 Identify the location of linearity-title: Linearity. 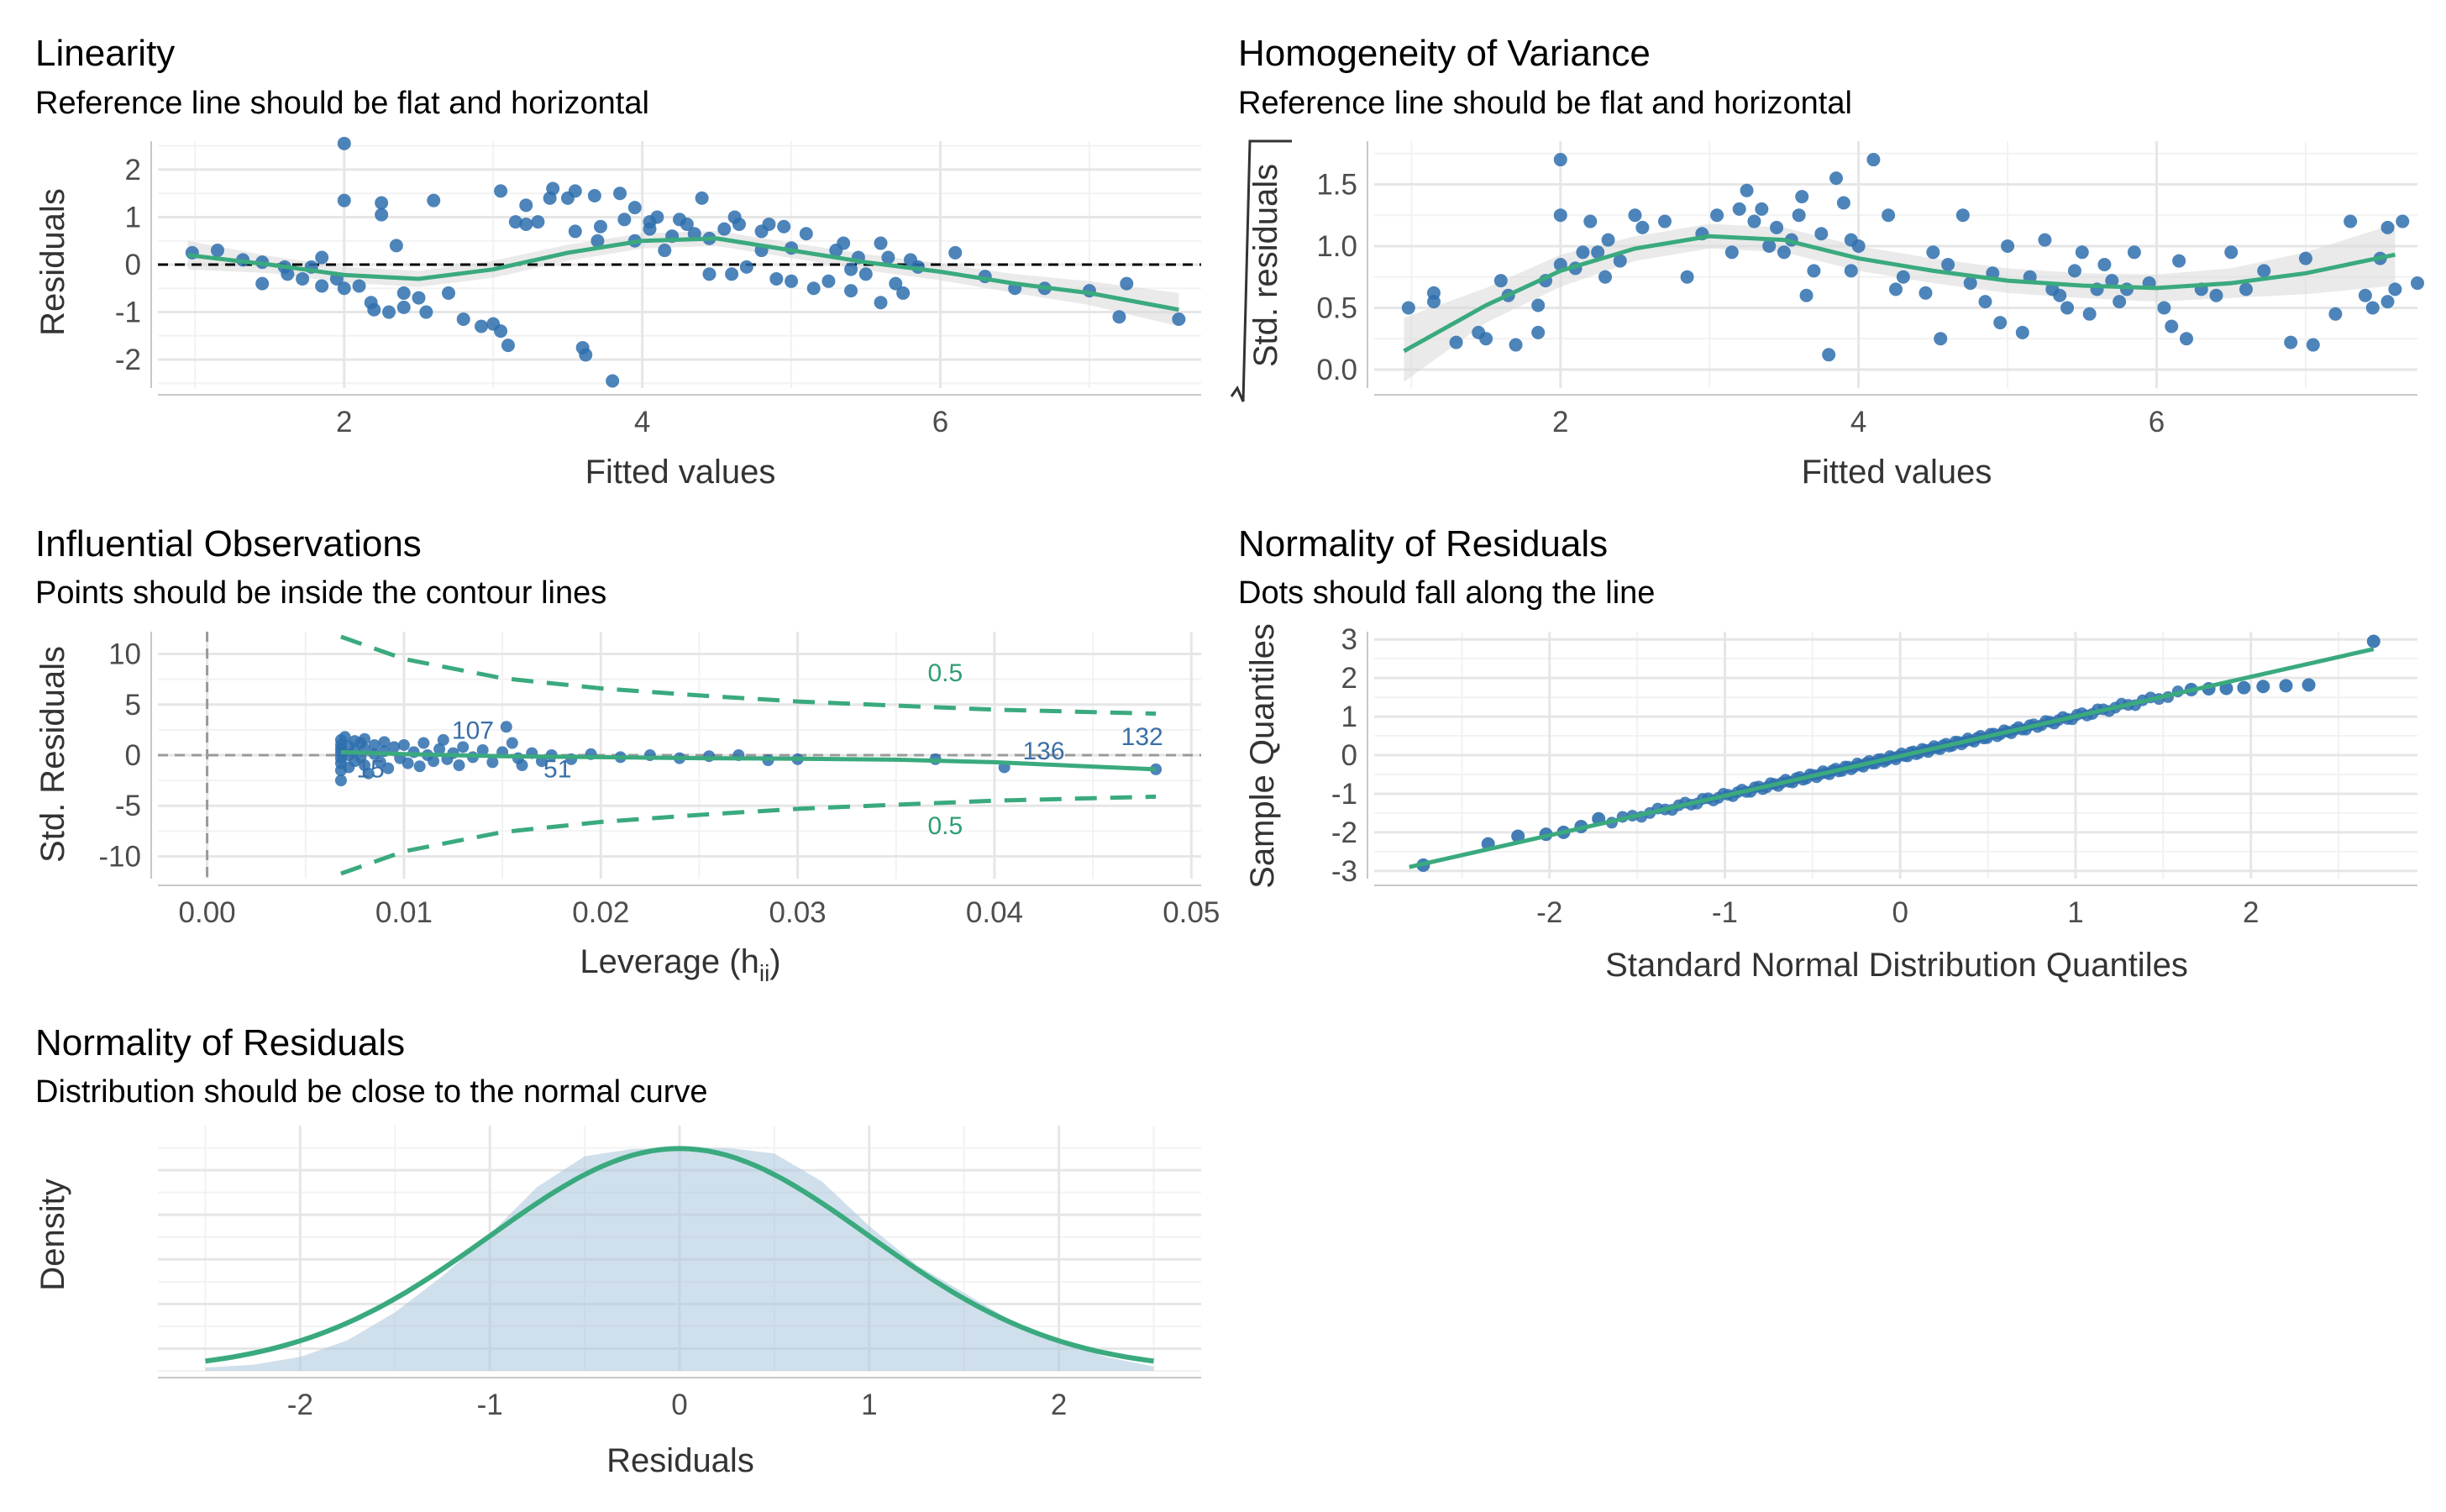
(105, 53).